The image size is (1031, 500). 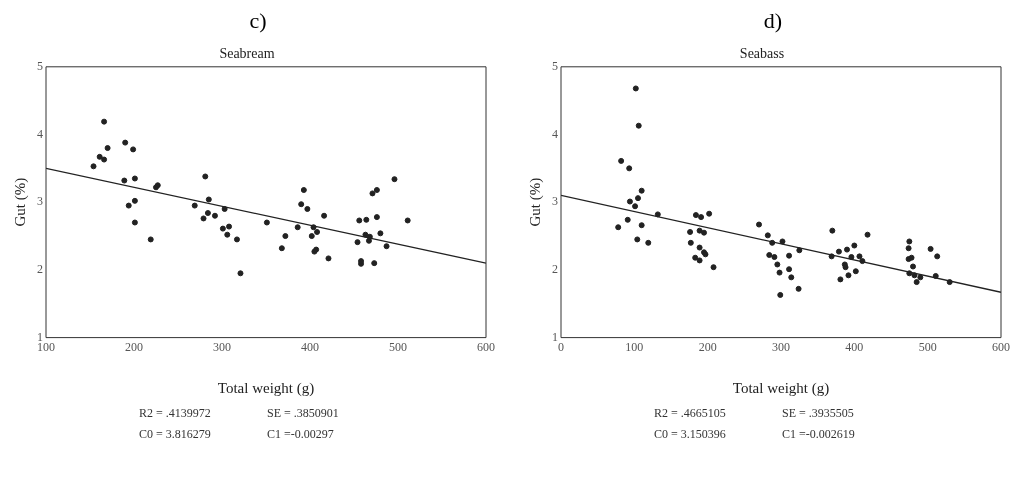 I want to click on text: R2 = .4665105, so click(x=690, y=413).